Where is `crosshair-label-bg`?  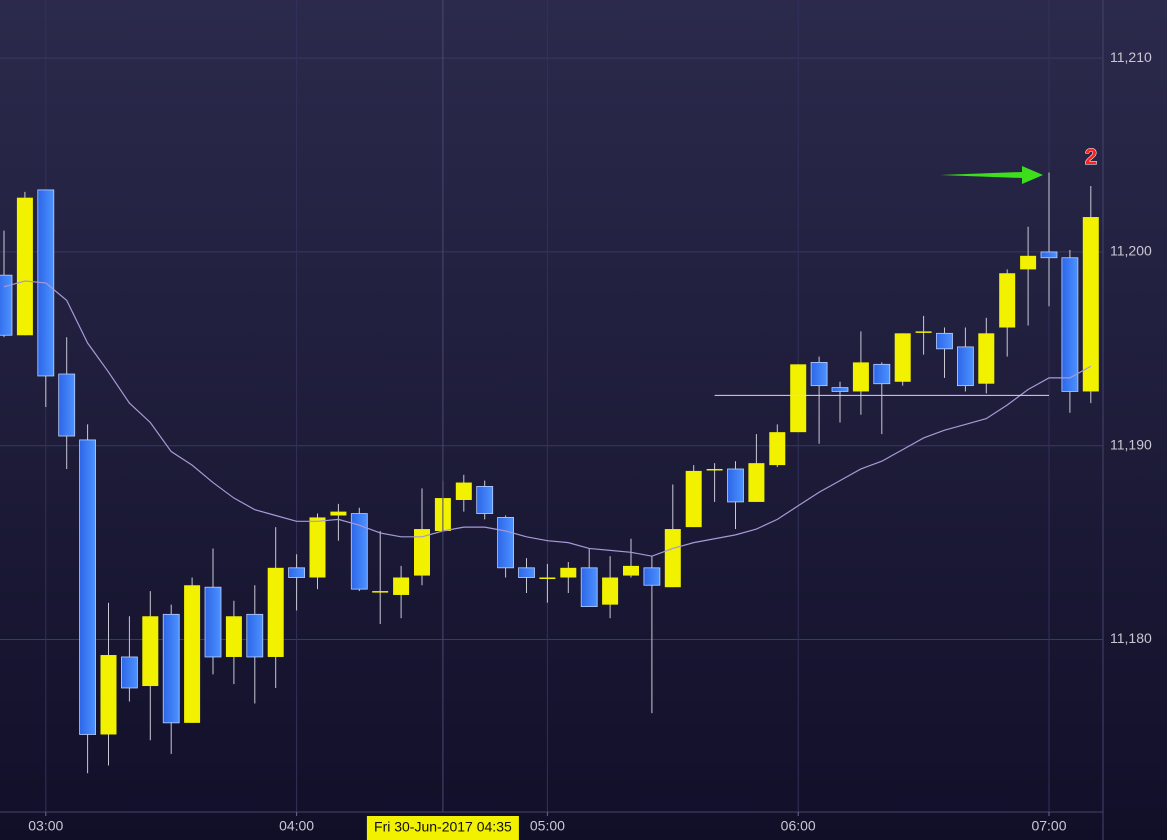
crosshair-label-bg is located at coordinates (442, 828).